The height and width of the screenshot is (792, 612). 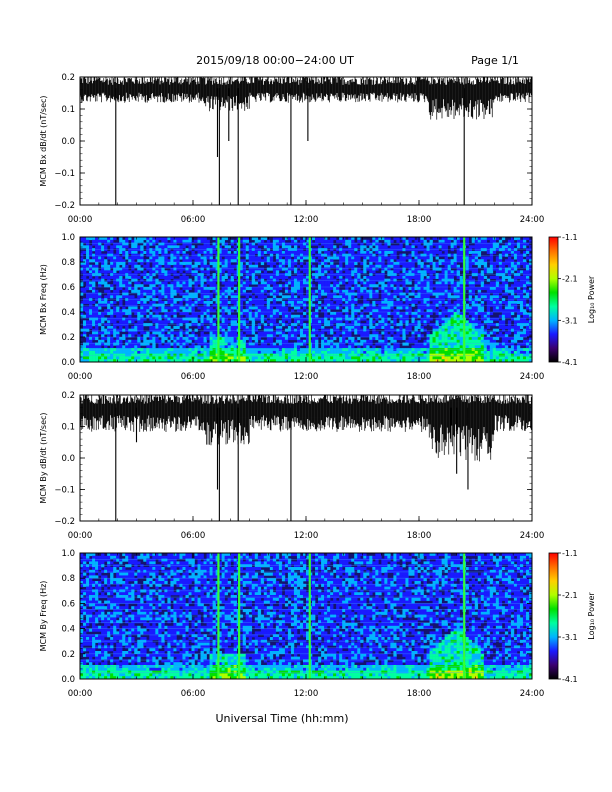 I want to click on y-axis-label: MCM Bx dB/dt (nT/sec), so click(x=43, y=140).